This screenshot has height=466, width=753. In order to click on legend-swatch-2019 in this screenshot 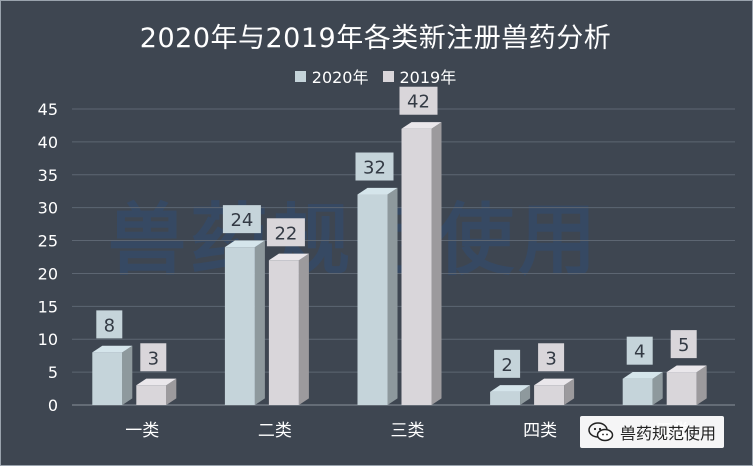, I will do `click(388, 76)`.